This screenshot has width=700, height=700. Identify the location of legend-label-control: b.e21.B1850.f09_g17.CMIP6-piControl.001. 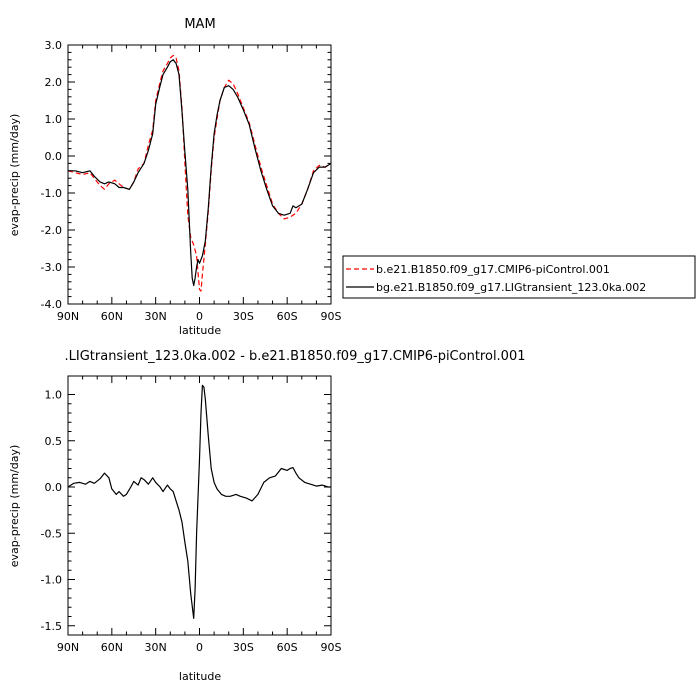
(493, 269).